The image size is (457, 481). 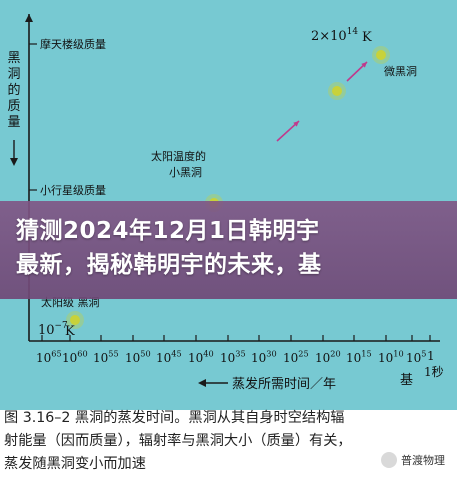 I want to click on point-micro-black-hole, so click(x=381, y=55).